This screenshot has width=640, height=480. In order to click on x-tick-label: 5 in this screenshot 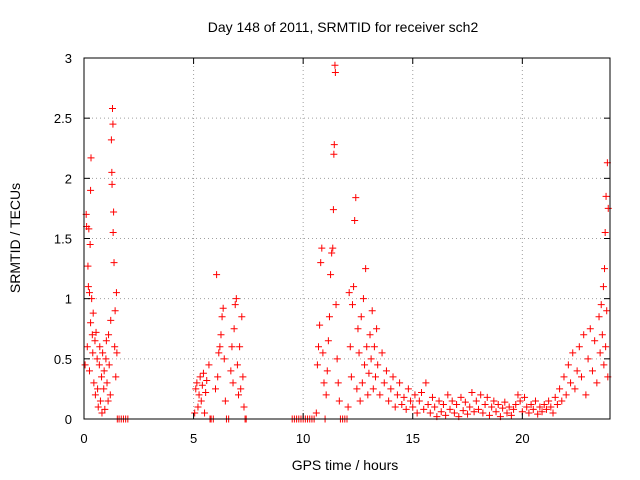, I will do `click(193, 438)`.